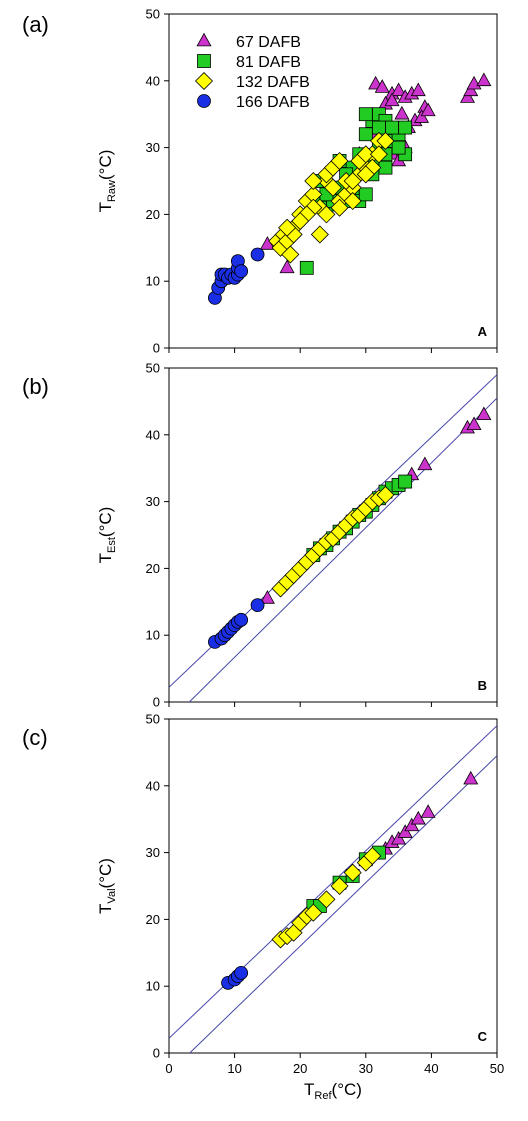  What do you see at coordinates (483, 1036) in the screenshot?
I see `corner-label: C` at bounding box center [483, 1036].